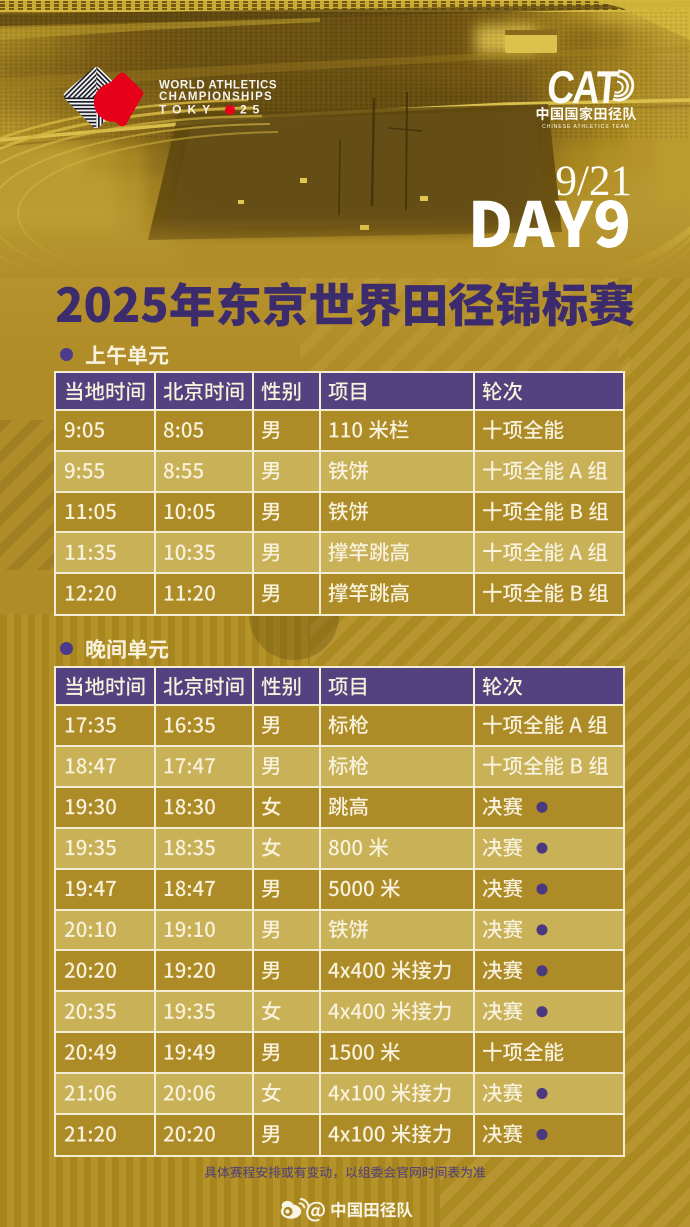 This screenshot has height=1227, width=690. Describe the element at coordinates (216, 97) in the screenshot. I see `svg-text: CHAMPIONSHIPS` at that location.